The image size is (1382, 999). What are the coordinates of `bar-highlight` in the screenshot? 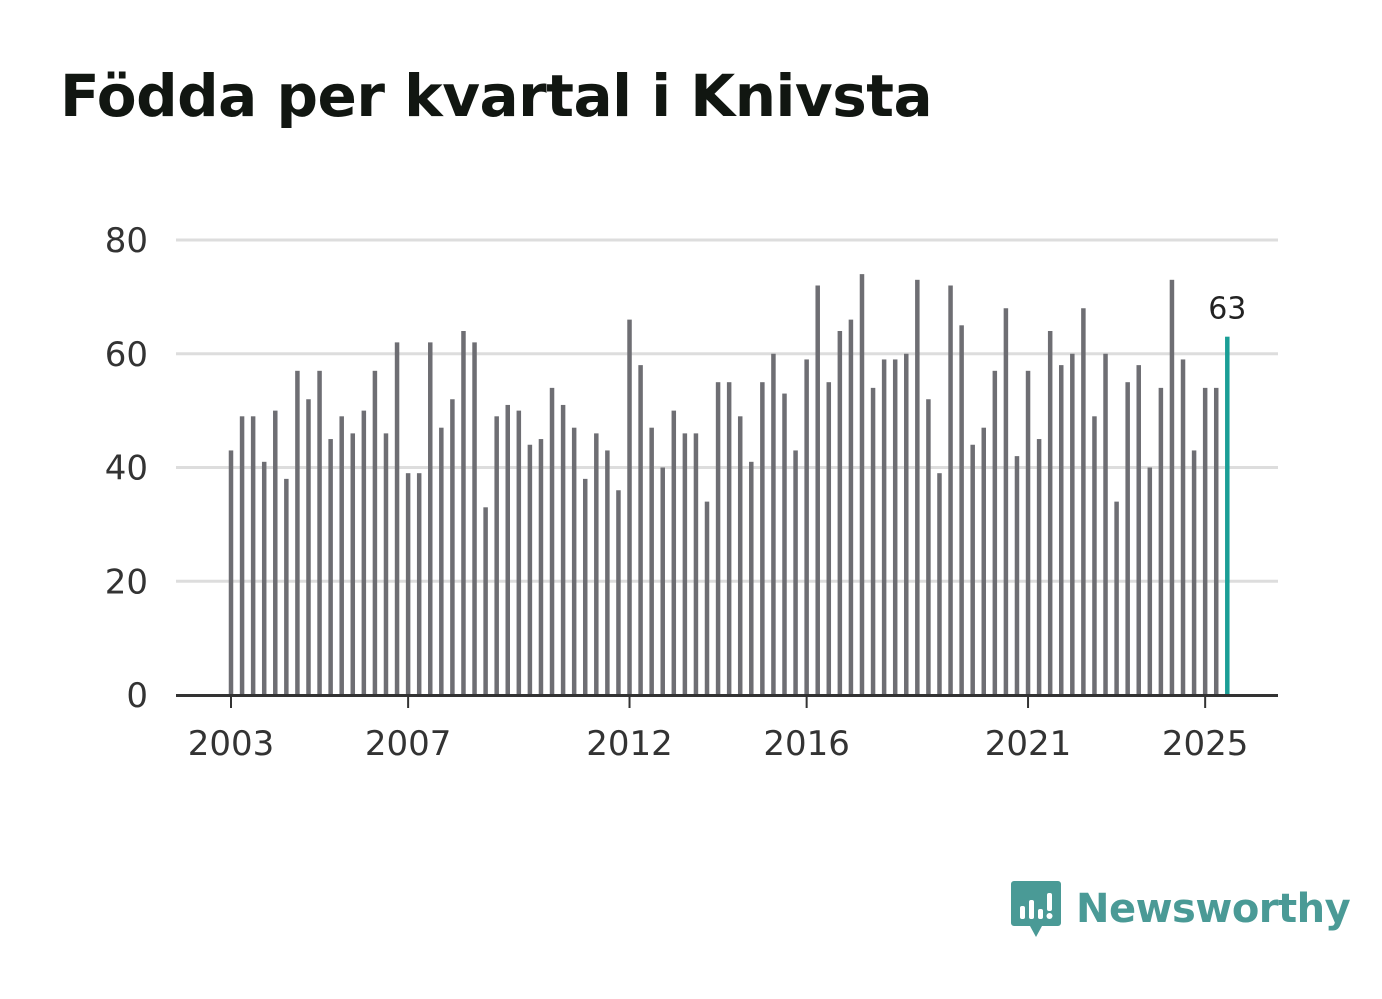 It's located at (1227, 515).